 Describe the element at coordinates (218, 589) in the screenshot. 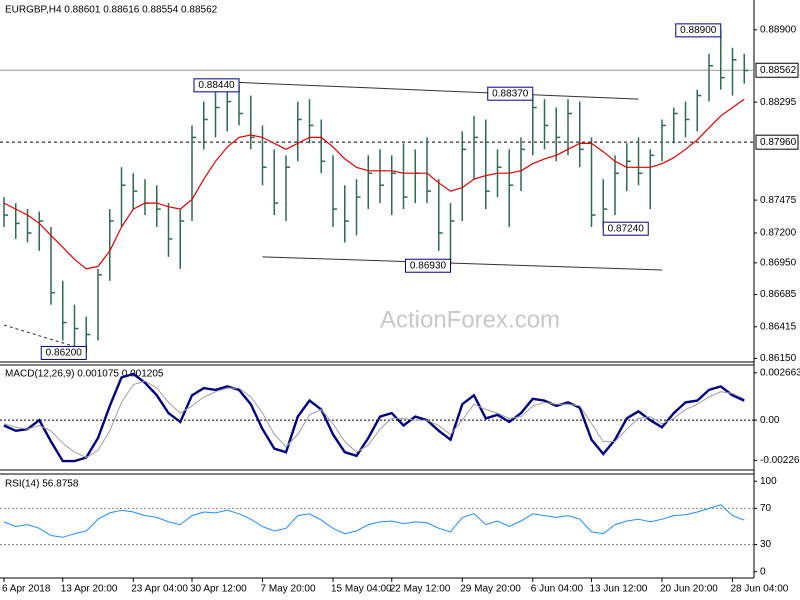

I see `x-tick-label: 30 Apr 12:00` at that location.